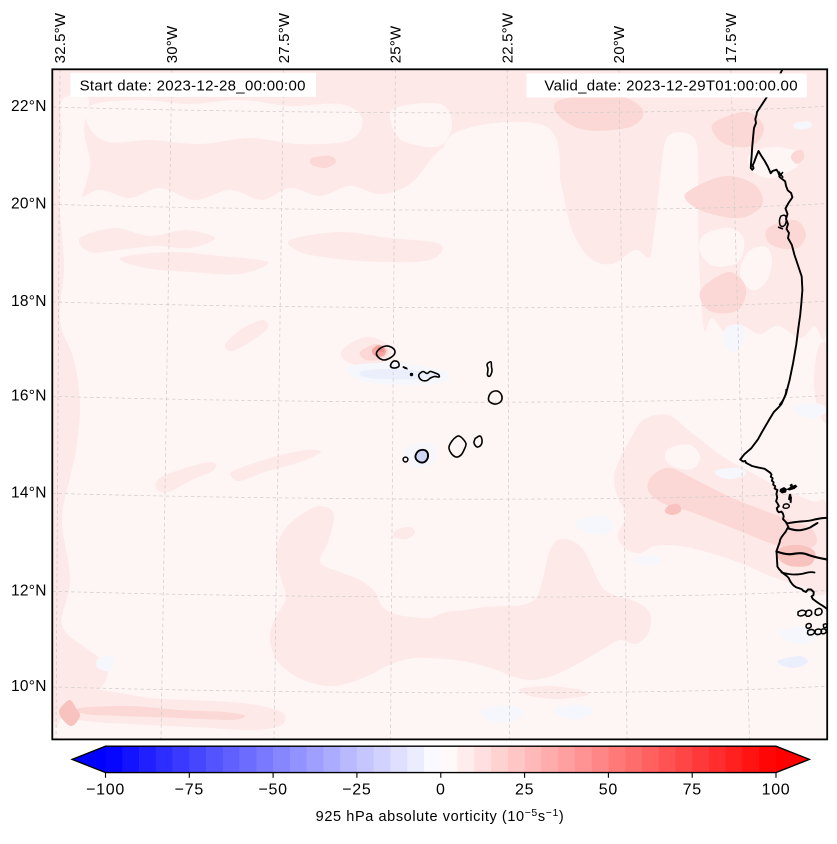 The height and width of the screenshot is (844, 837). Describe the element at coordinates (440, 816) in the screenshot. I see `svg-text:925 hPa absolute vorticity (10: 925 hPa absolute vorticity (10−5s−1)` at that location.